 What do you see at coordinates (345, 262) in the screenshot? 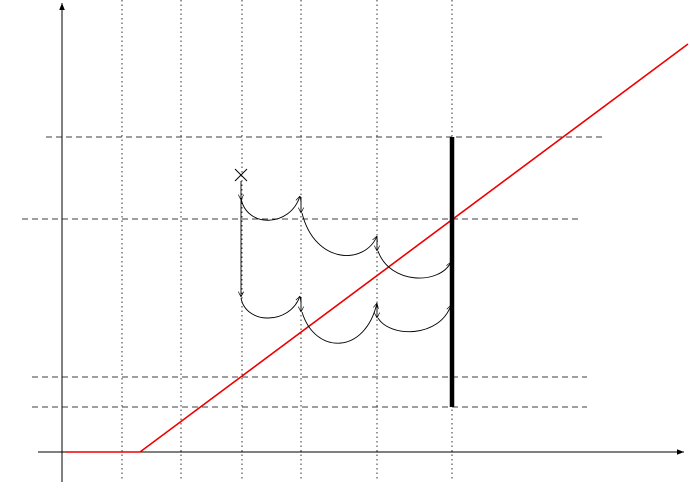
I see `paths` at bounding box center [345, 262].